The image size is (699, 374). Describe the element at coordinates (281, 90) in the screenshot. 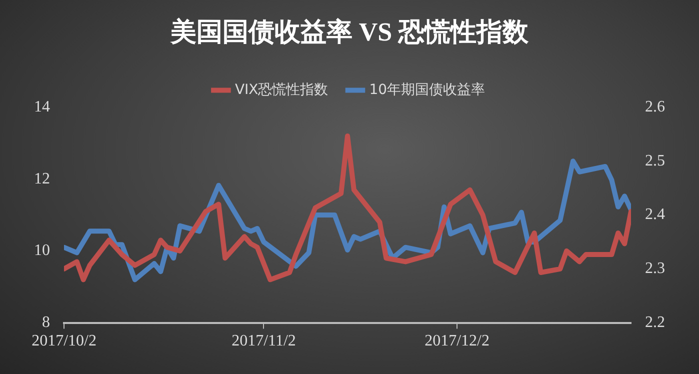

I see `legend-label: VIX恐慌性指数` at that location.